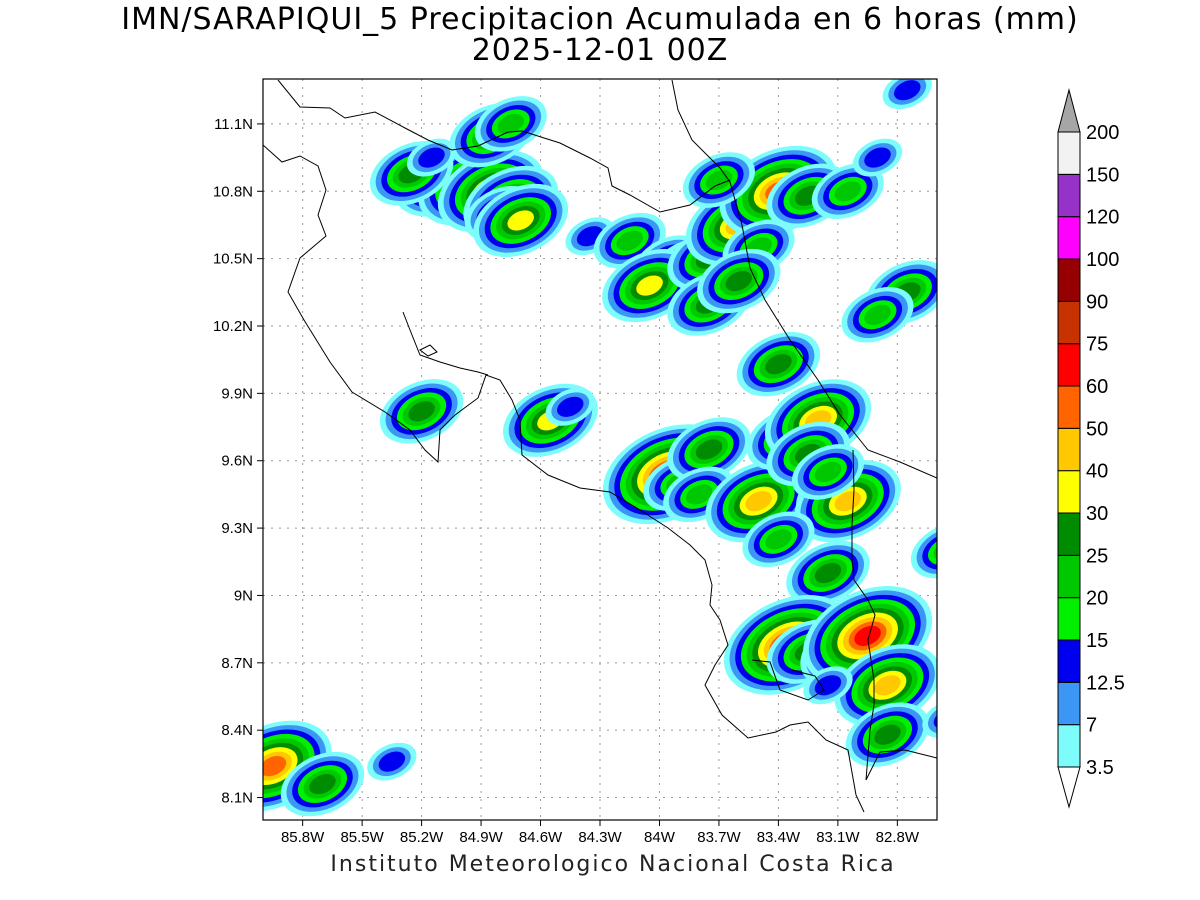 This screenshot has width=1200, height=900. What do you see at coordinates (719, 837) in the screenshot?
I see `lon-tick-label: 83.7W` at bounding box center [719, 837].